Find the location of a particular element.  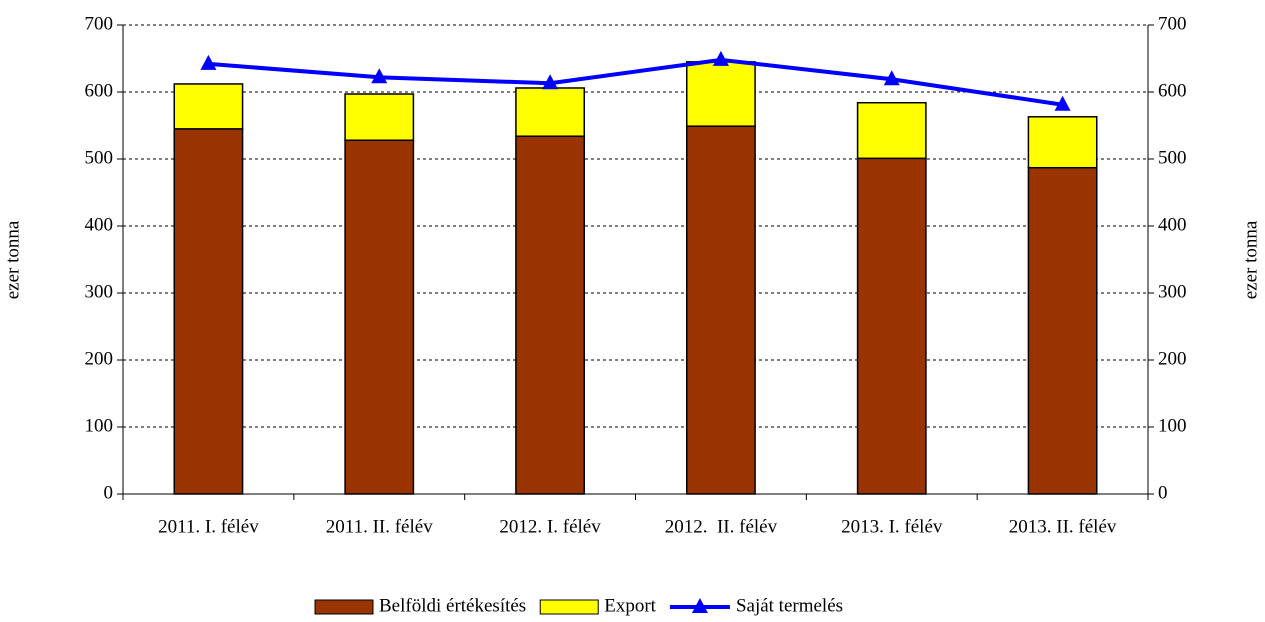

y-tick-label: 100 is located at coordinates (99, 425).